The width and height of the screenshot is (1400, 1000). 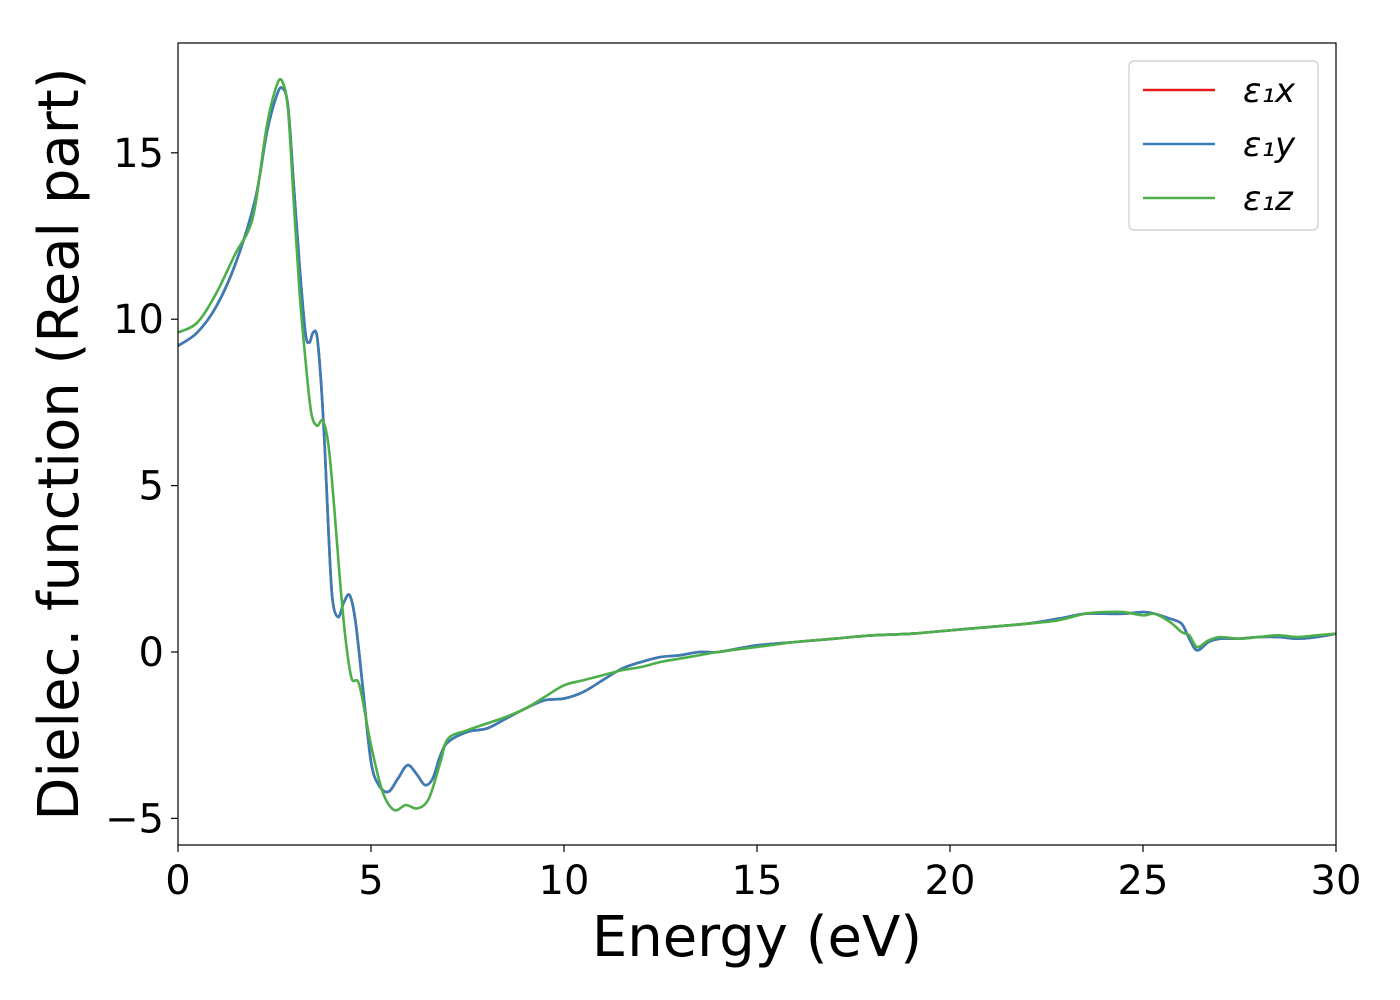 What do you see at coordinates (757, 937) in the screenshot?
I see `x-axis-title: Energy (eV)` at bounding box center [757, 937].